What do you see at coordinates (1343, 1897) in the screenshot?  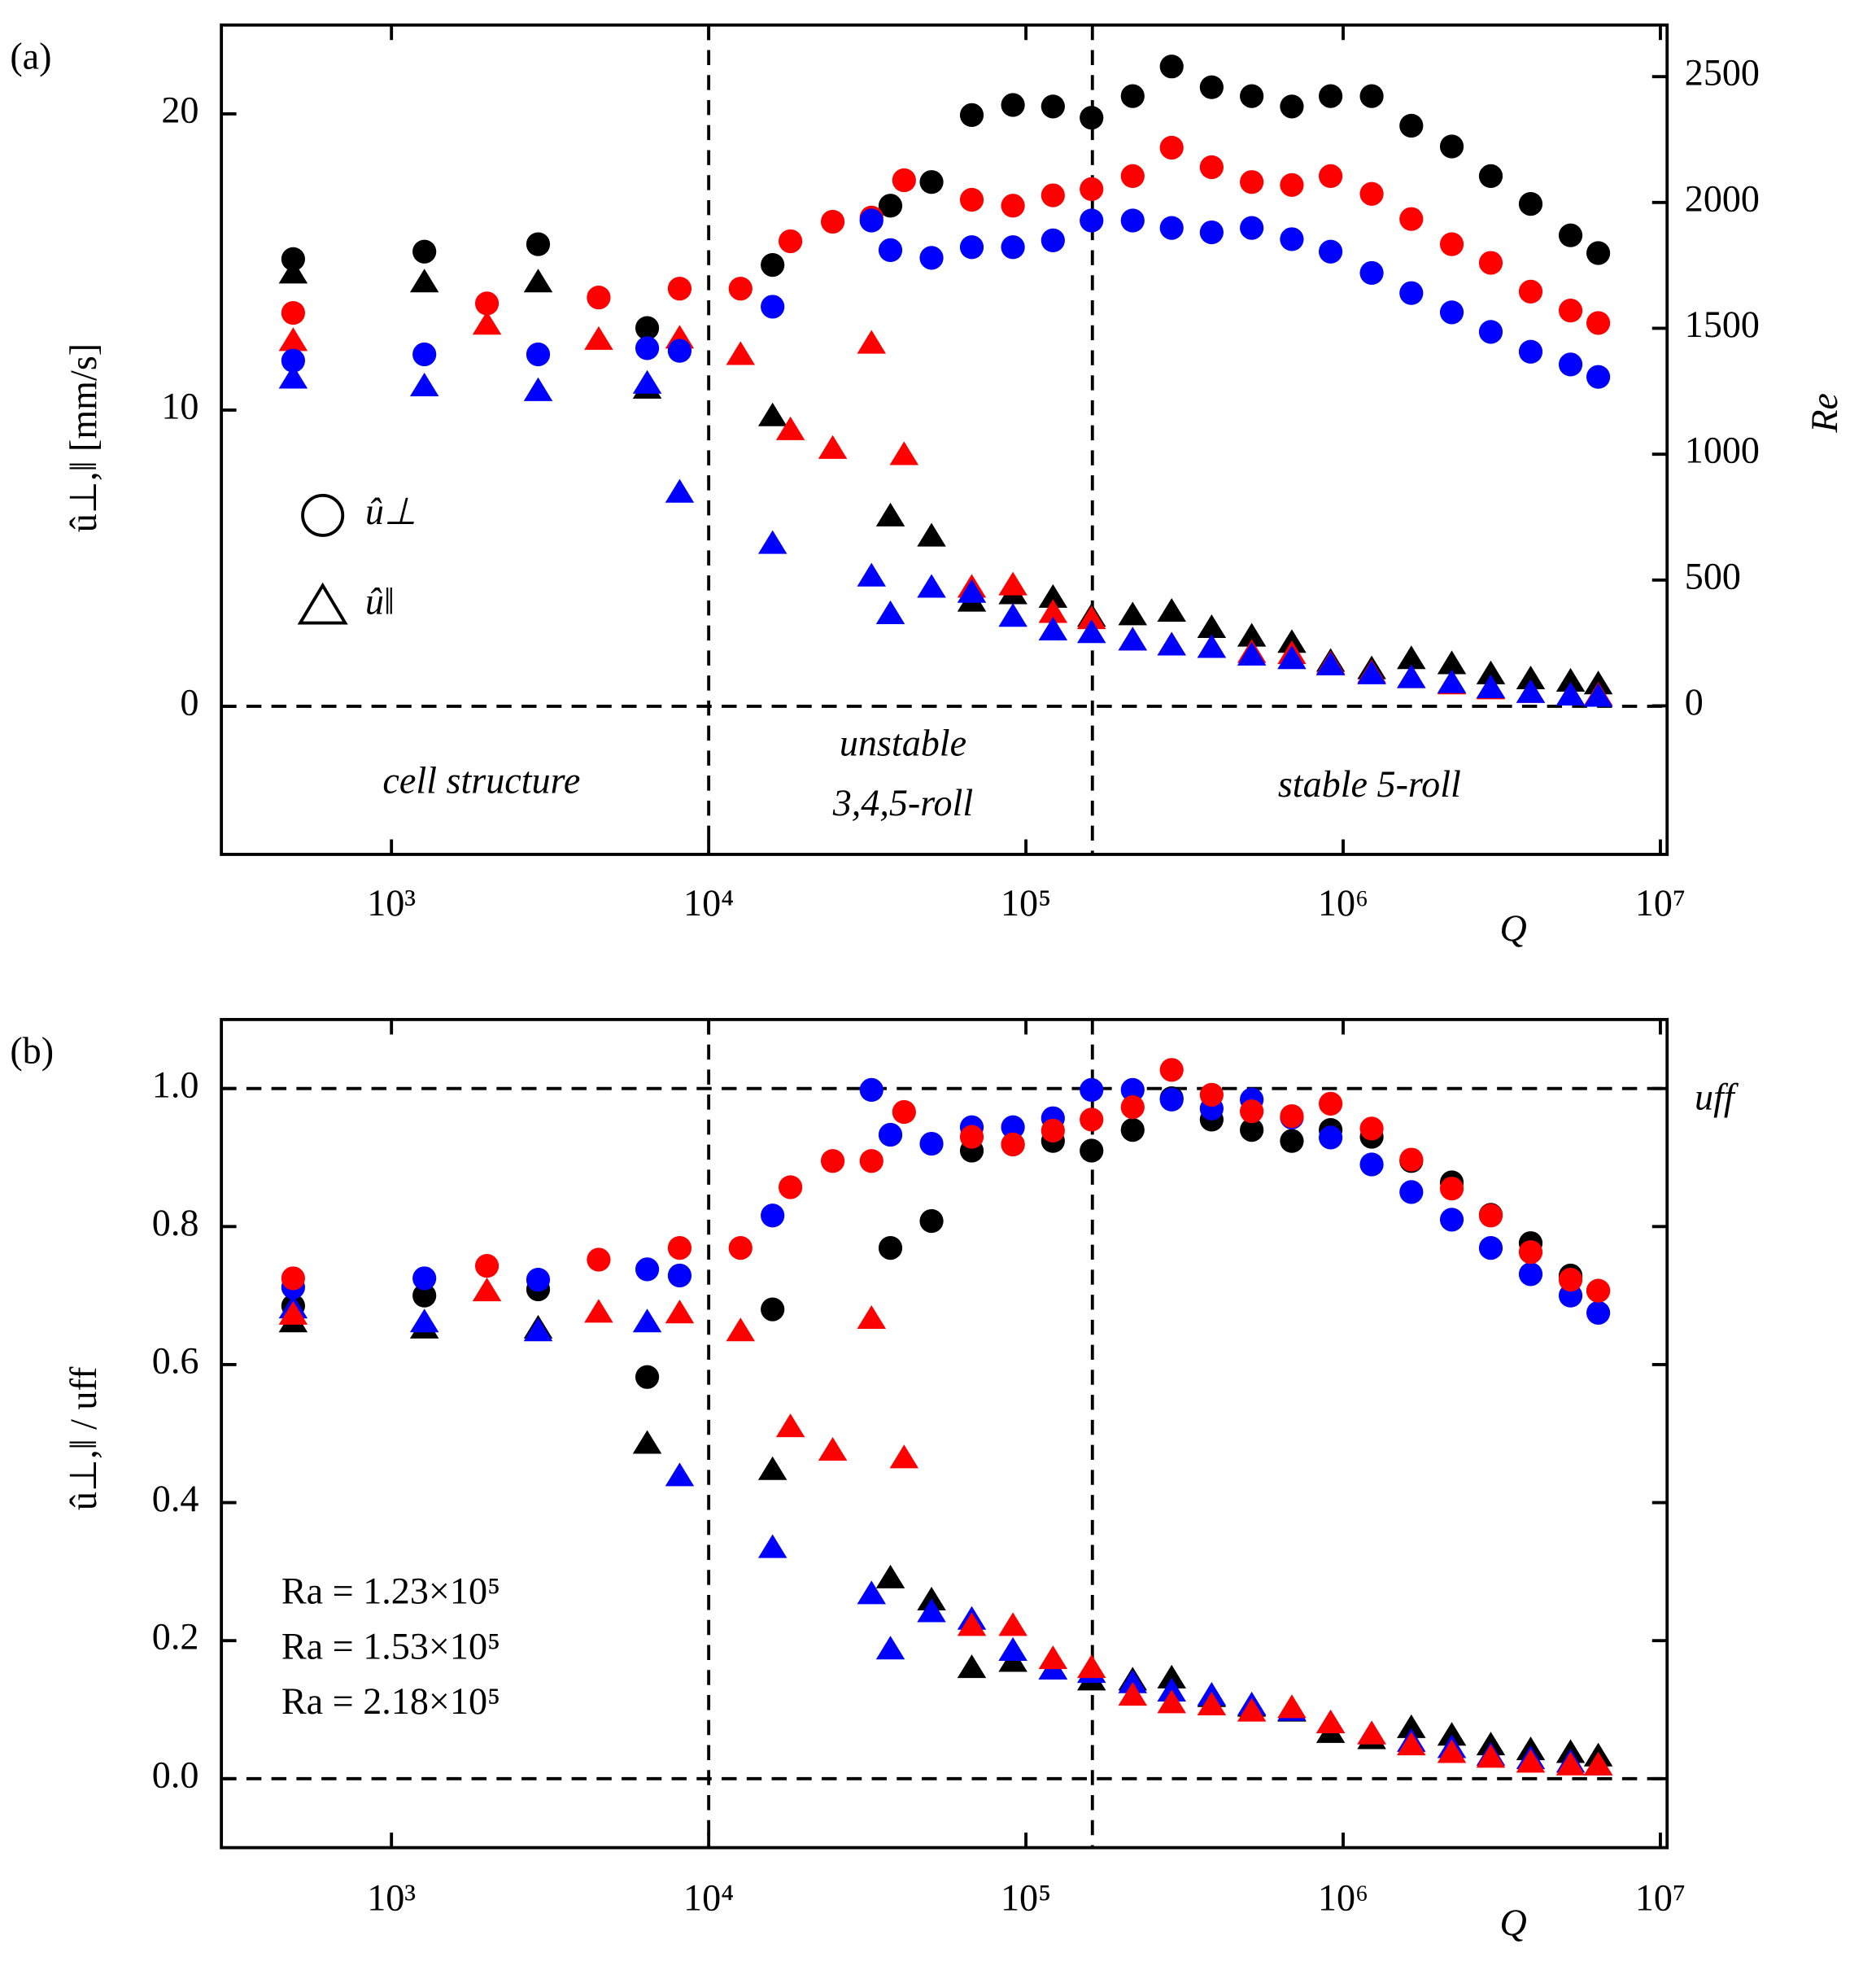 I see `x-tick-label: 10⁶` at bounding box center [1343, 1897].